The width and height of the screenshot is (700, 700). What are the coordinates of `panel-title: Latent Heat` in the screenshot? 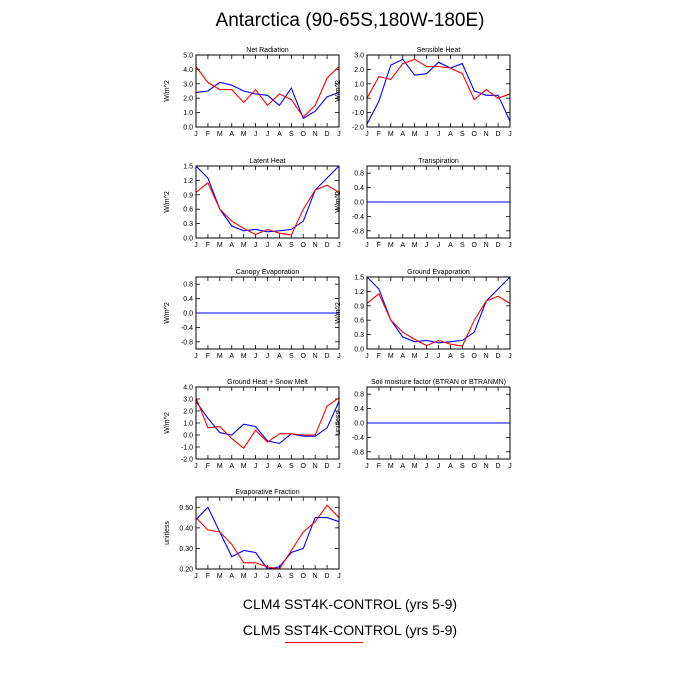 It's located at (267, 161).